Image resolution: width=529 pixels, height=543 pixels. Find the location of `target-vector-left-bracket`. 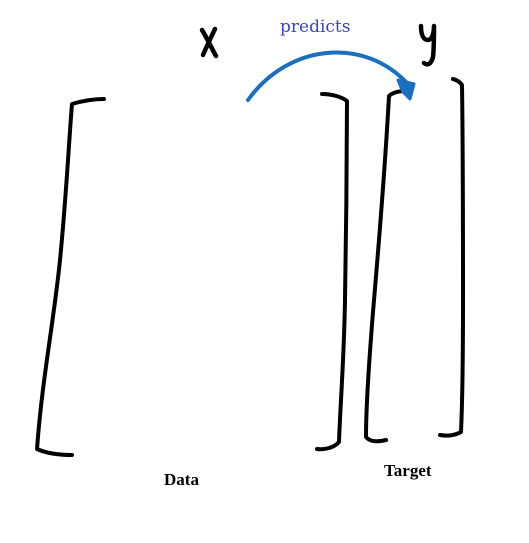

target-vector-left-bracket is located at coordinates (385, 266).